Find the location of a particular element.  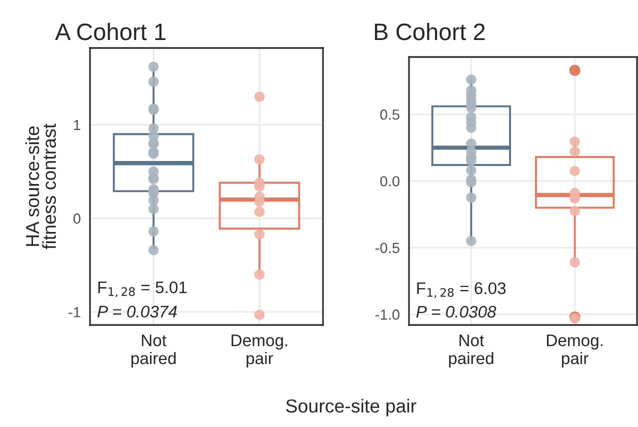

annotation: F$_{1,28}$ = 6.03 is located at coordinates (461, 290).